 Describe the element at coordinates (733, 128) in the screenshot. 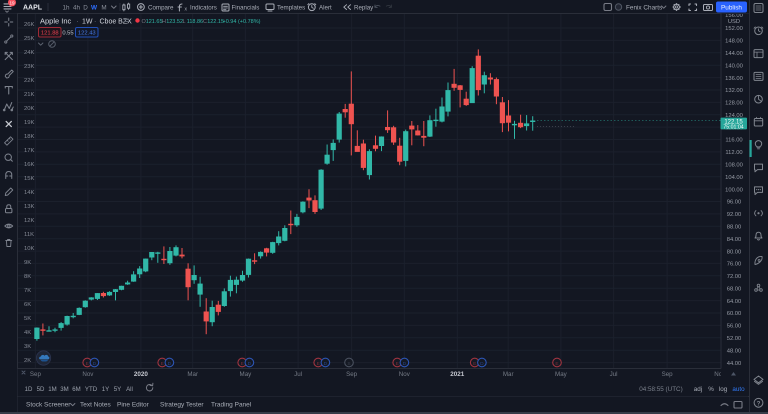

I see `svg-text: 75:01:04` at that location.